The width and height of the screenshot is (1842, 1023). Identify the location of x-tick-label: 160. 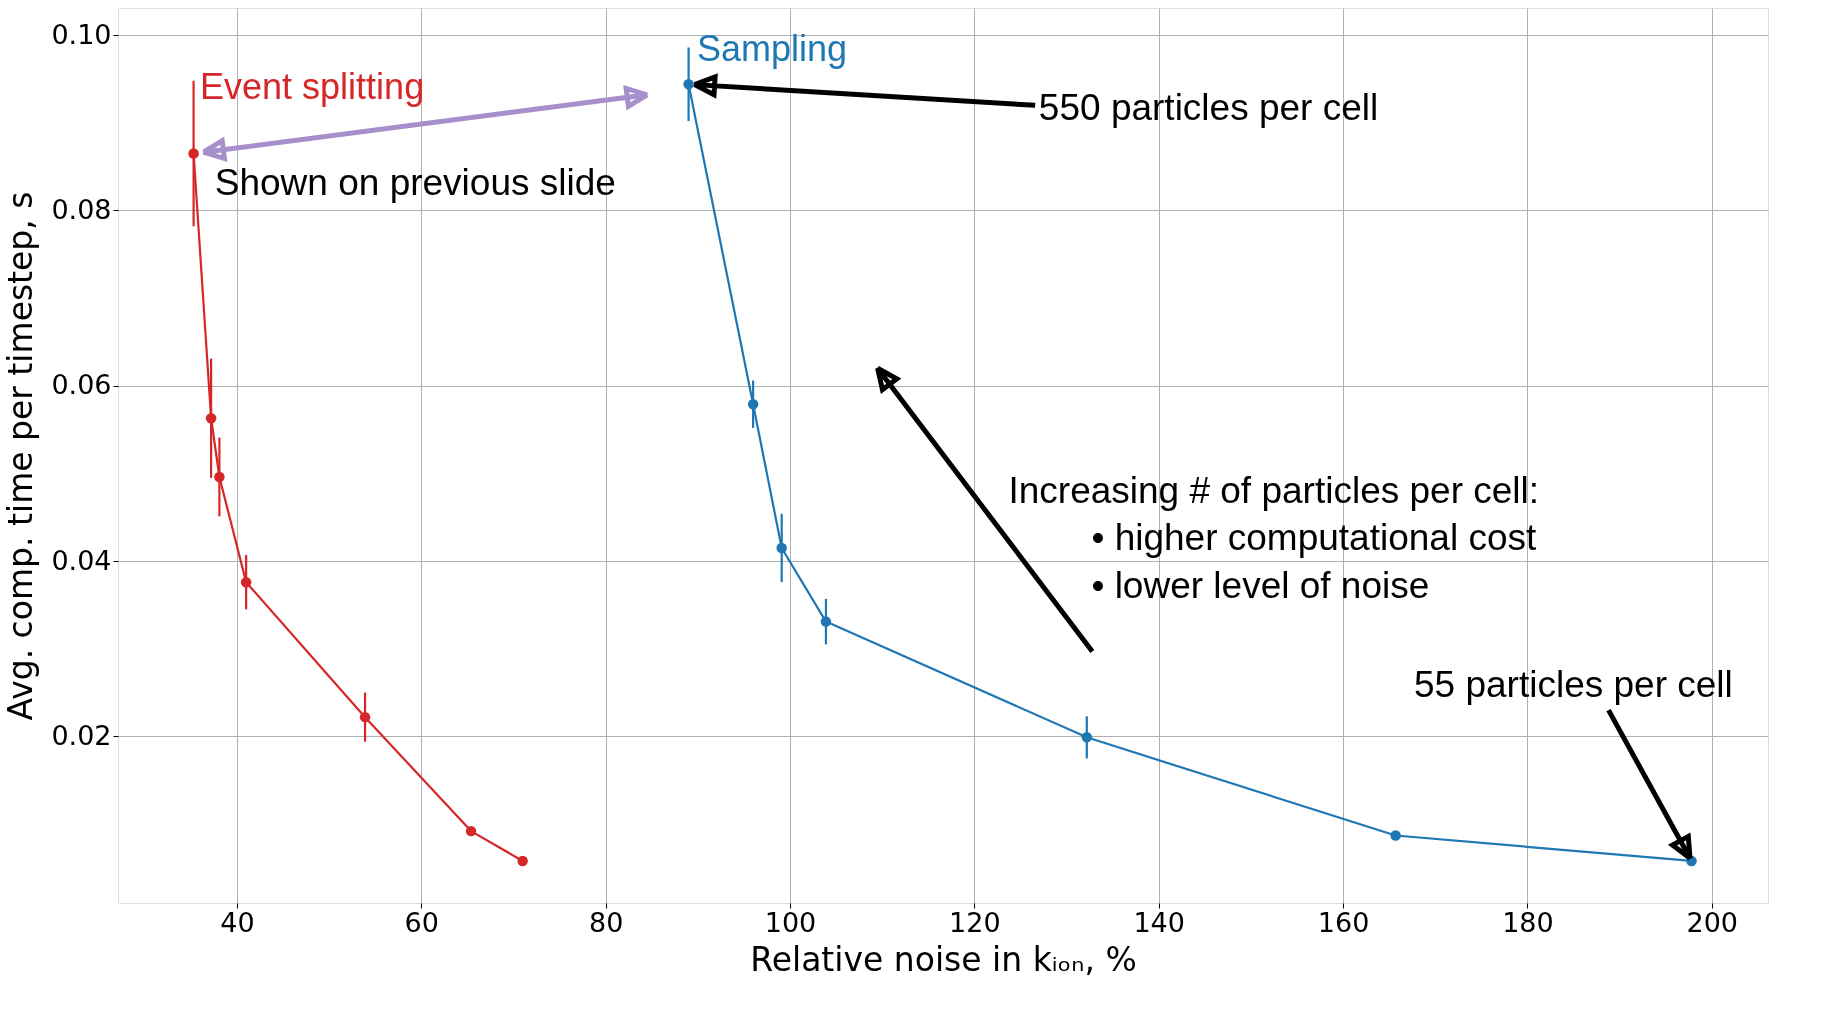
(1343, 922).